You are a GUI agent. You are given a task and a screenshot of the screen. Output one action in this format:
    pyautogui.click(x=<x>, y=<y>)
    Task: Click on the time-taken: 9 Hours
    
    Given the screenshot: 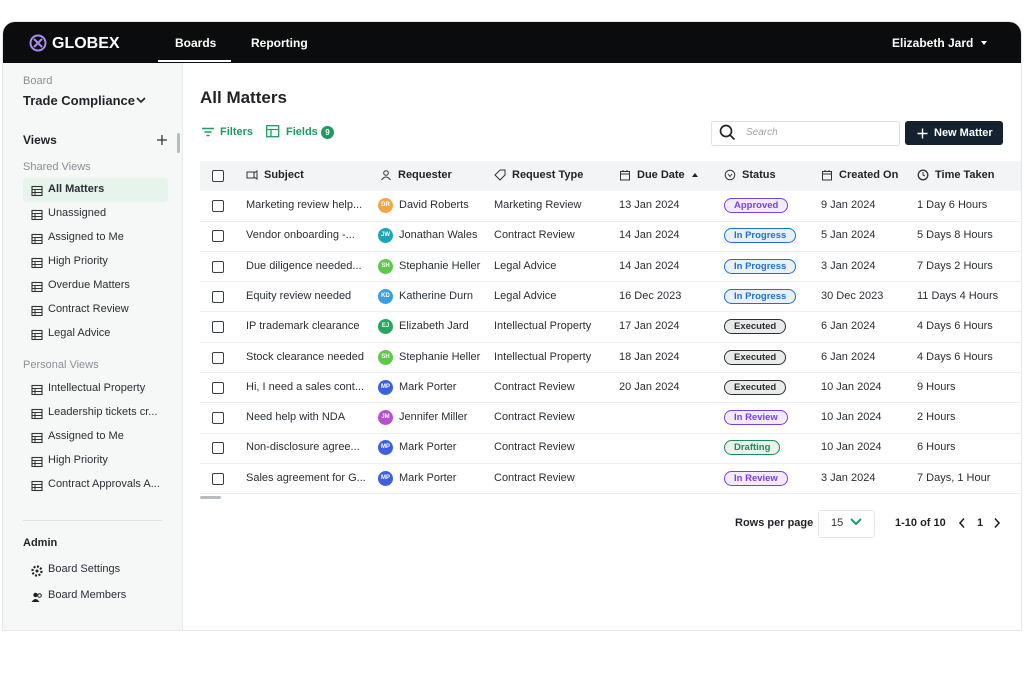 What is the action you would take?
    pyautogui.click(x=936, y=386)
    